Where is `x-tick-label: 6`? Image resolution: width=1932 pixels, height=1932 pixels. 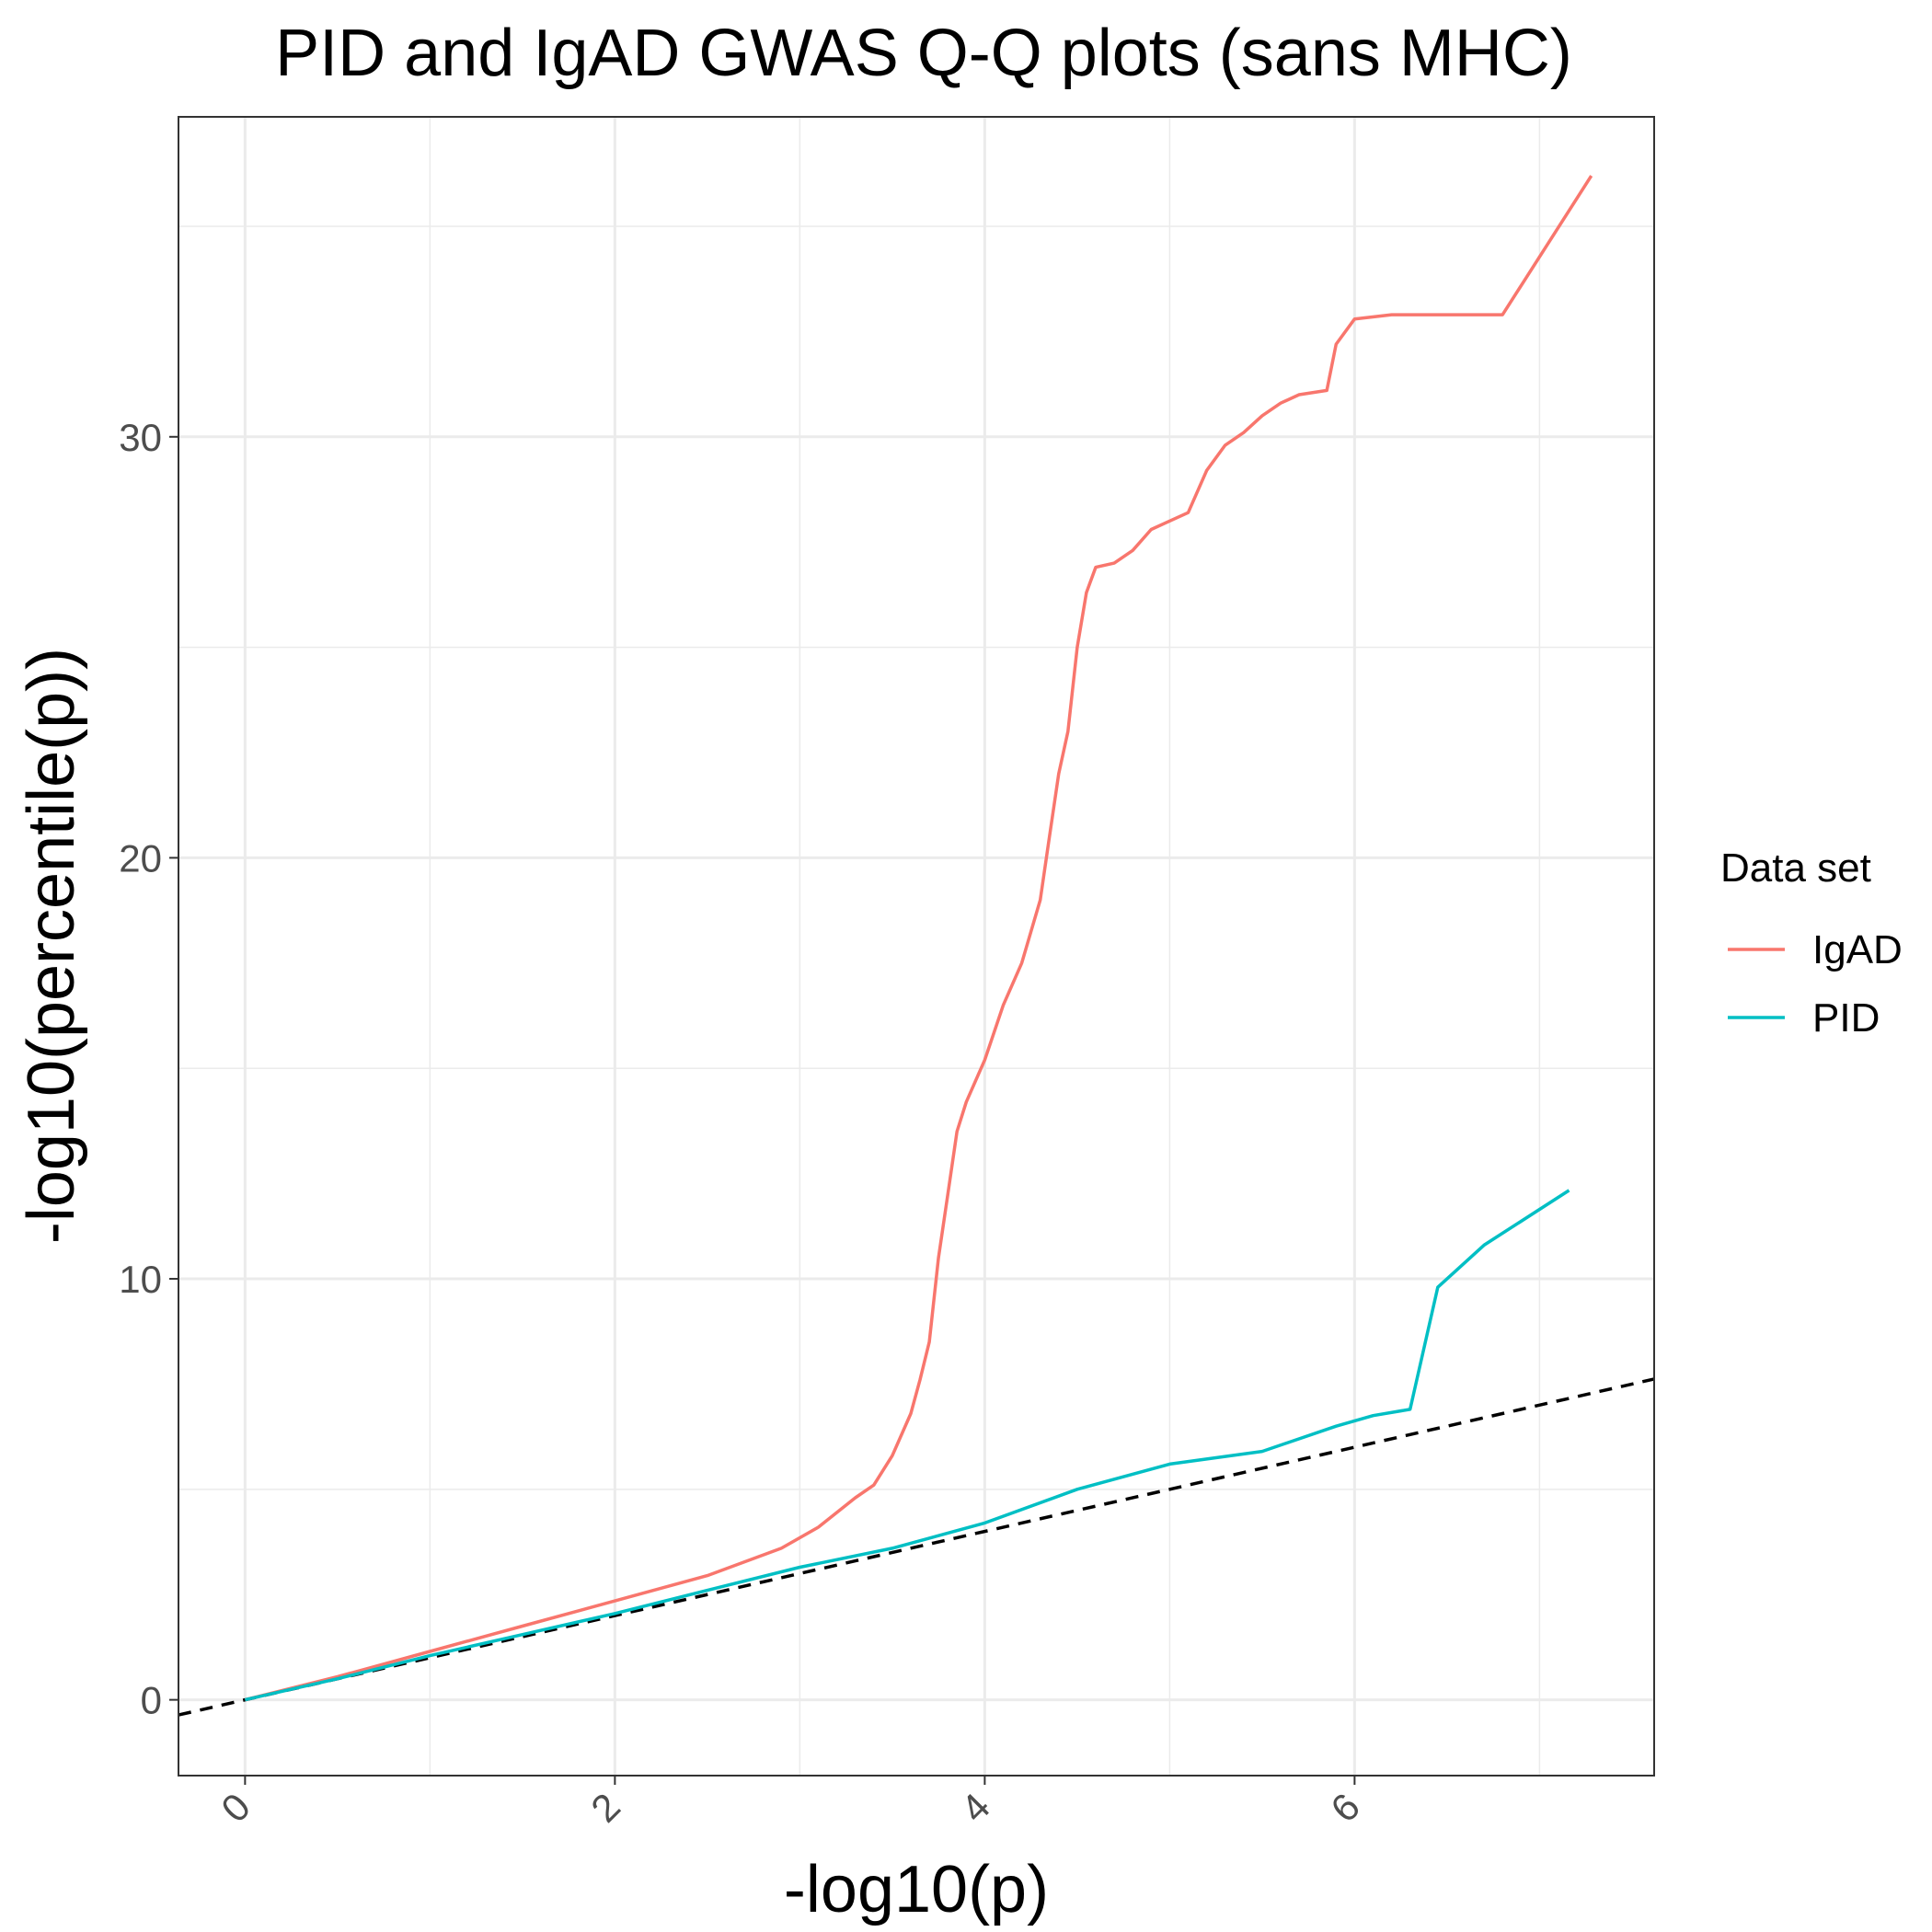 x-tick-label: 6 is located at coordinates (1345, 1808).